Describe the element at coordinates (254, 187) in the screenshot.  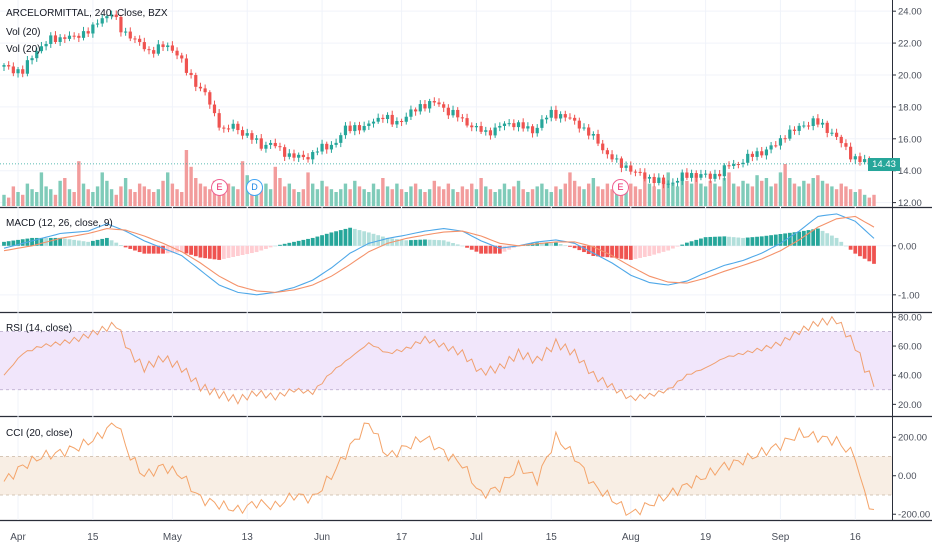
I see `dividend-marker: D` at that location.